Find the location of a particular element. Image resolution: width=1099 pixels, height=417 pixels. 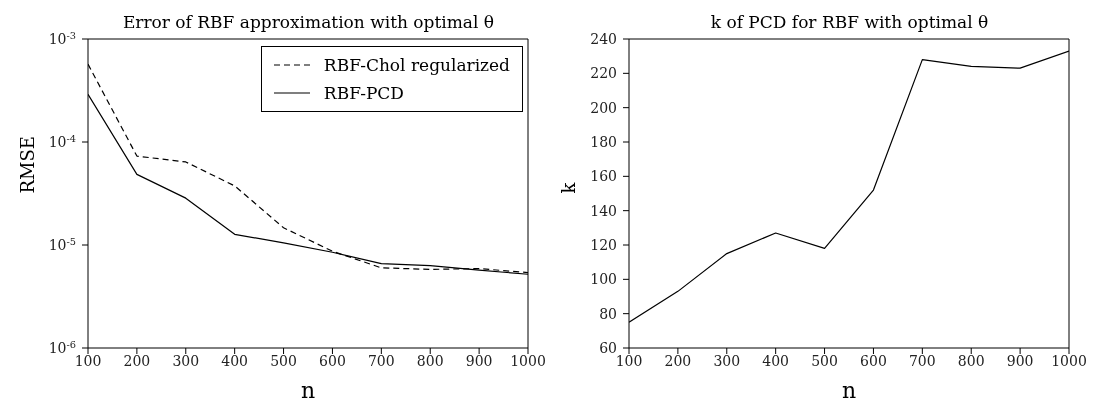

legend-label: RBF-PCD is located at coordinates (363, 93).